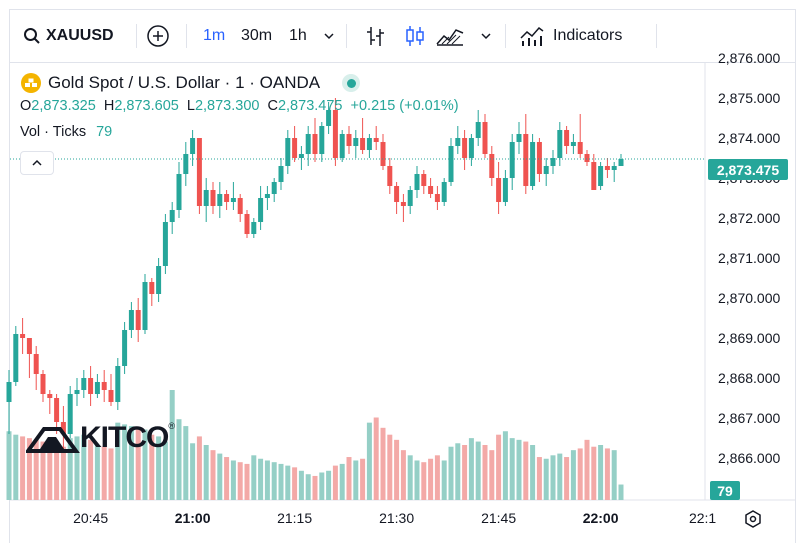 This screenshot has width=801, height=543. What do you see at coordinates (298, 36) in the screenshot?
I see `interval-1h: 1h` at bounding box center [298, 36].